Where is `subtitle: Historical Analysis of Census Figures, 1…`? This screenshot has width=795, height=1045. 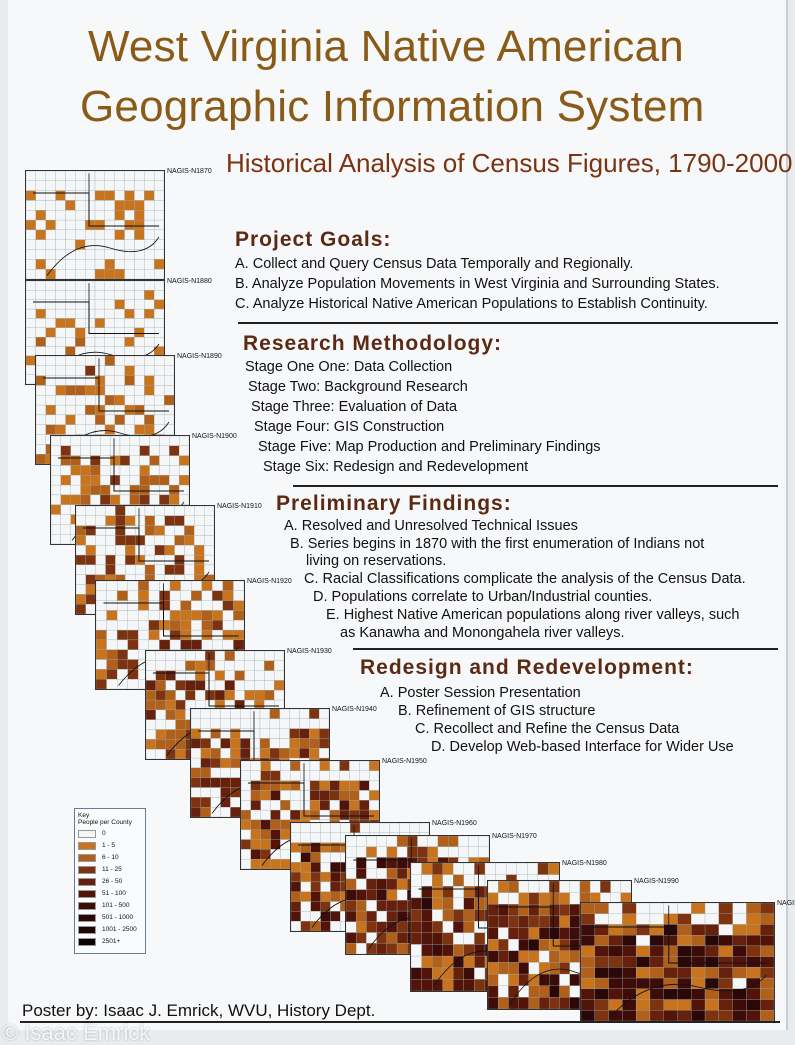
subtitle: Historical Analysis of Census Figures, 1… is located at coordinates (509, 163).